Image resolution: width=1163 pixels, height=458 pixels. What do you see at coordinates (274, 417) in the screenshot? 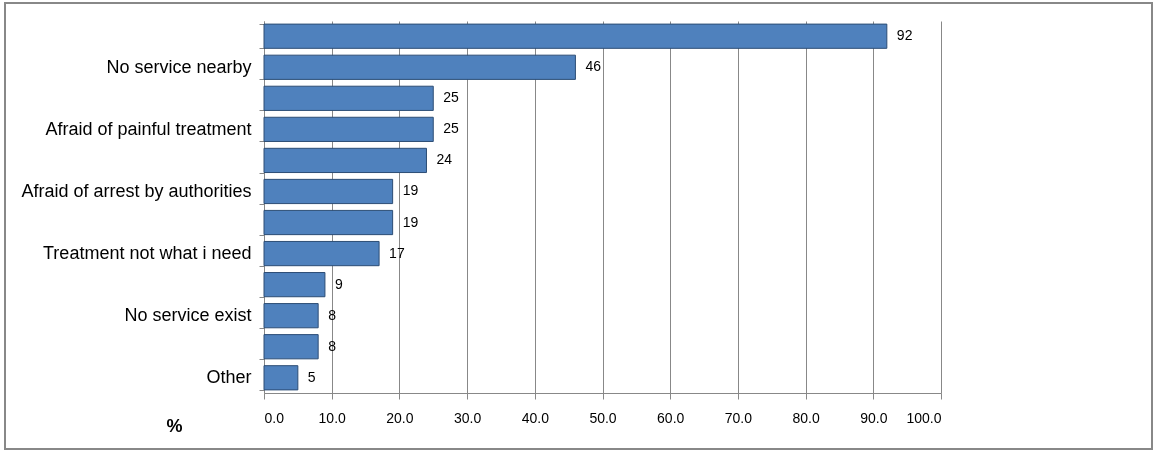
I see `x-tick-label: 0.0` at bounding box center [274, 417].